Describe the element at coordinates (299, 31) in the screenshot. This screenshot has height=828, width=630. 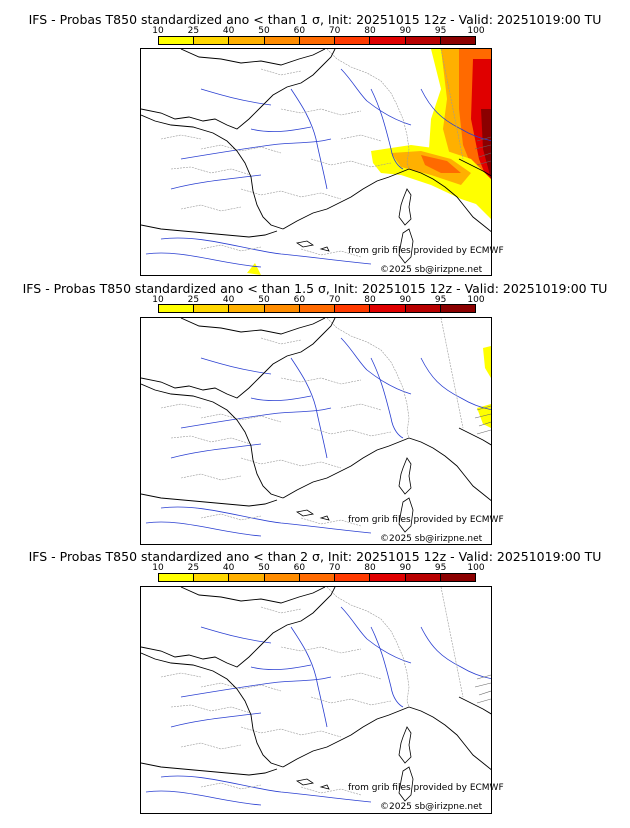
I see `colorbar-tick-label: 60` at that location.